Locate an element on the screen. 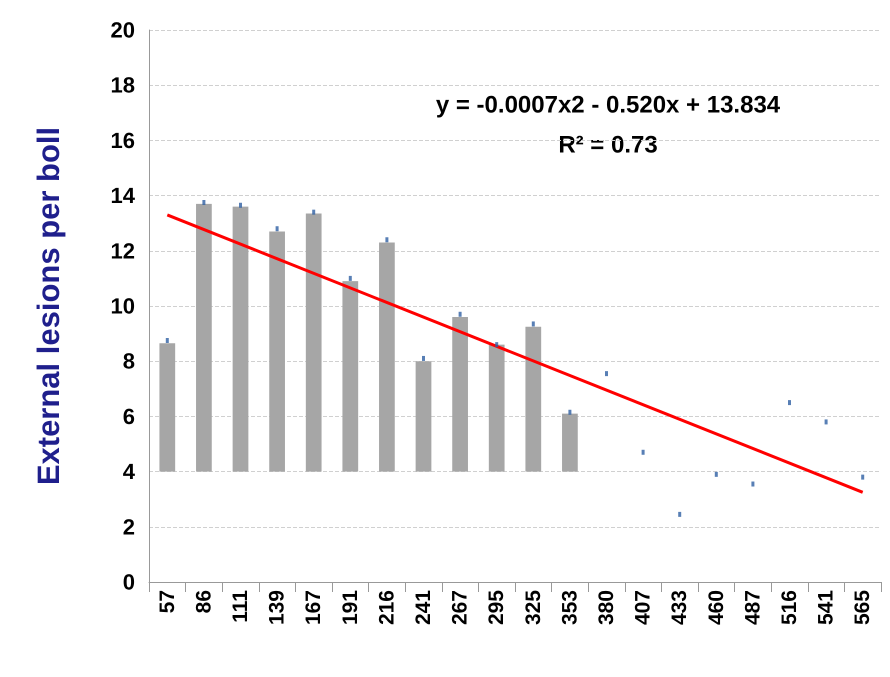 This screenshot has width=890, height=677. y-tick-label: 18 is located at coordinates (122, 85).